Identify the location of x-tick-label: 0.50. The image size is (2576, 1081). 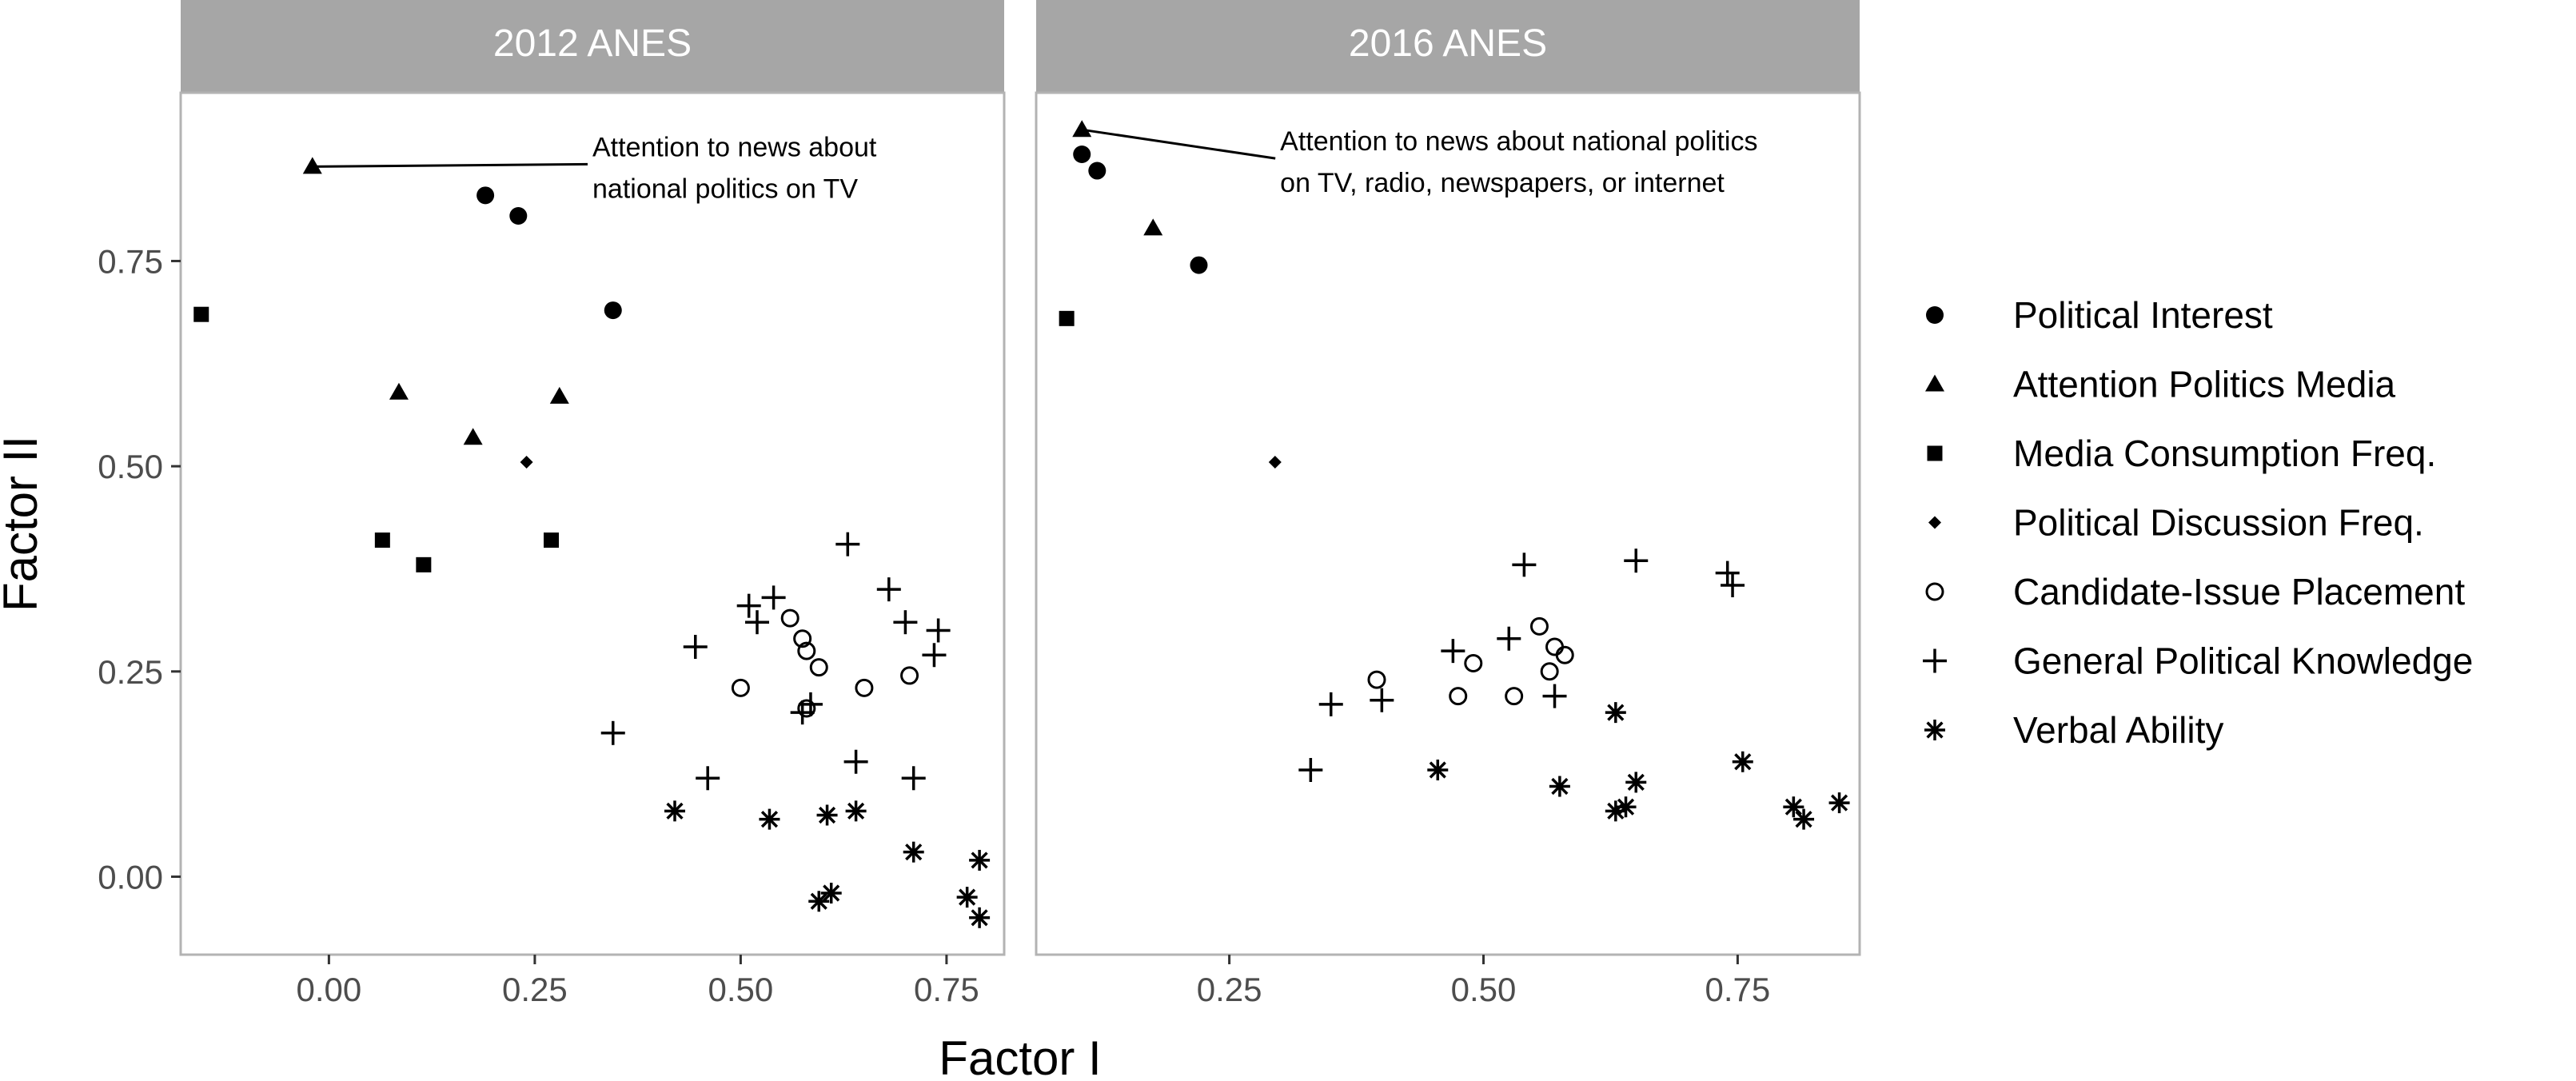
(1484, 989).